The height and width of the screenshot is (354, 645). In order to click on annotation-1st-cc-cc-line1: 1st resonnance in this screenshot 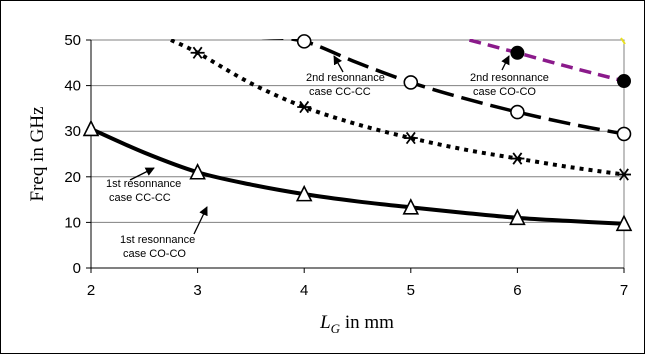, I will do `click(143, 184)`.